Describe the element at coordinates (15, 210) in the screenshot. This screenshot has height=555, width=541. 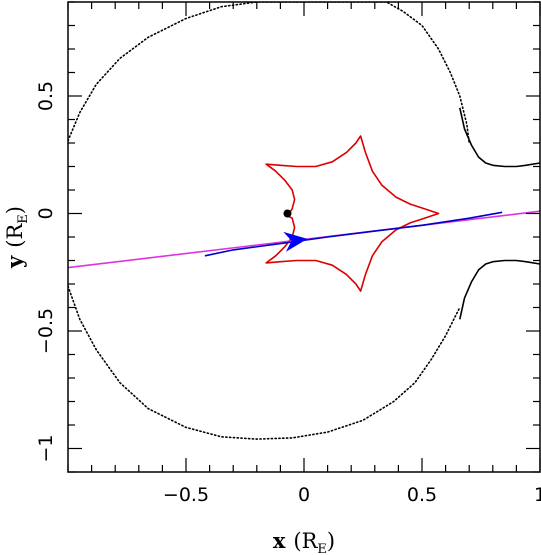
I see `y-axis-unit-close: )` at that location.